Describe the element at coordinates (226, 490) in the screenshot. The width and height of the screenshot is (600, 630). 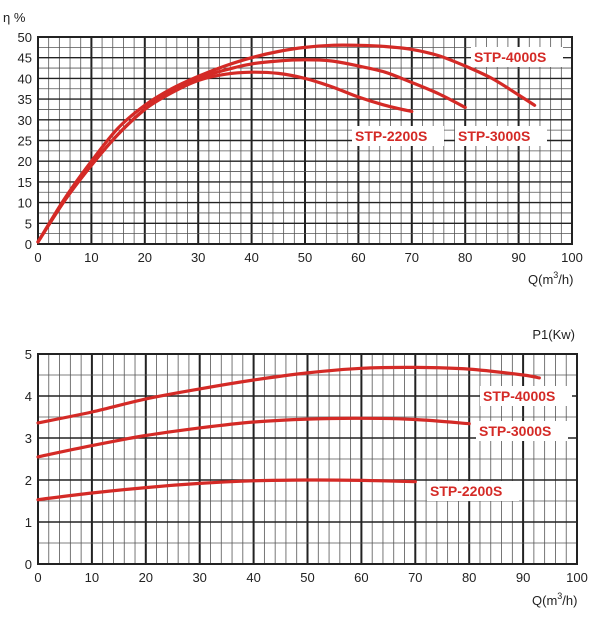
I see `series-line-stp-2200s` at that location.